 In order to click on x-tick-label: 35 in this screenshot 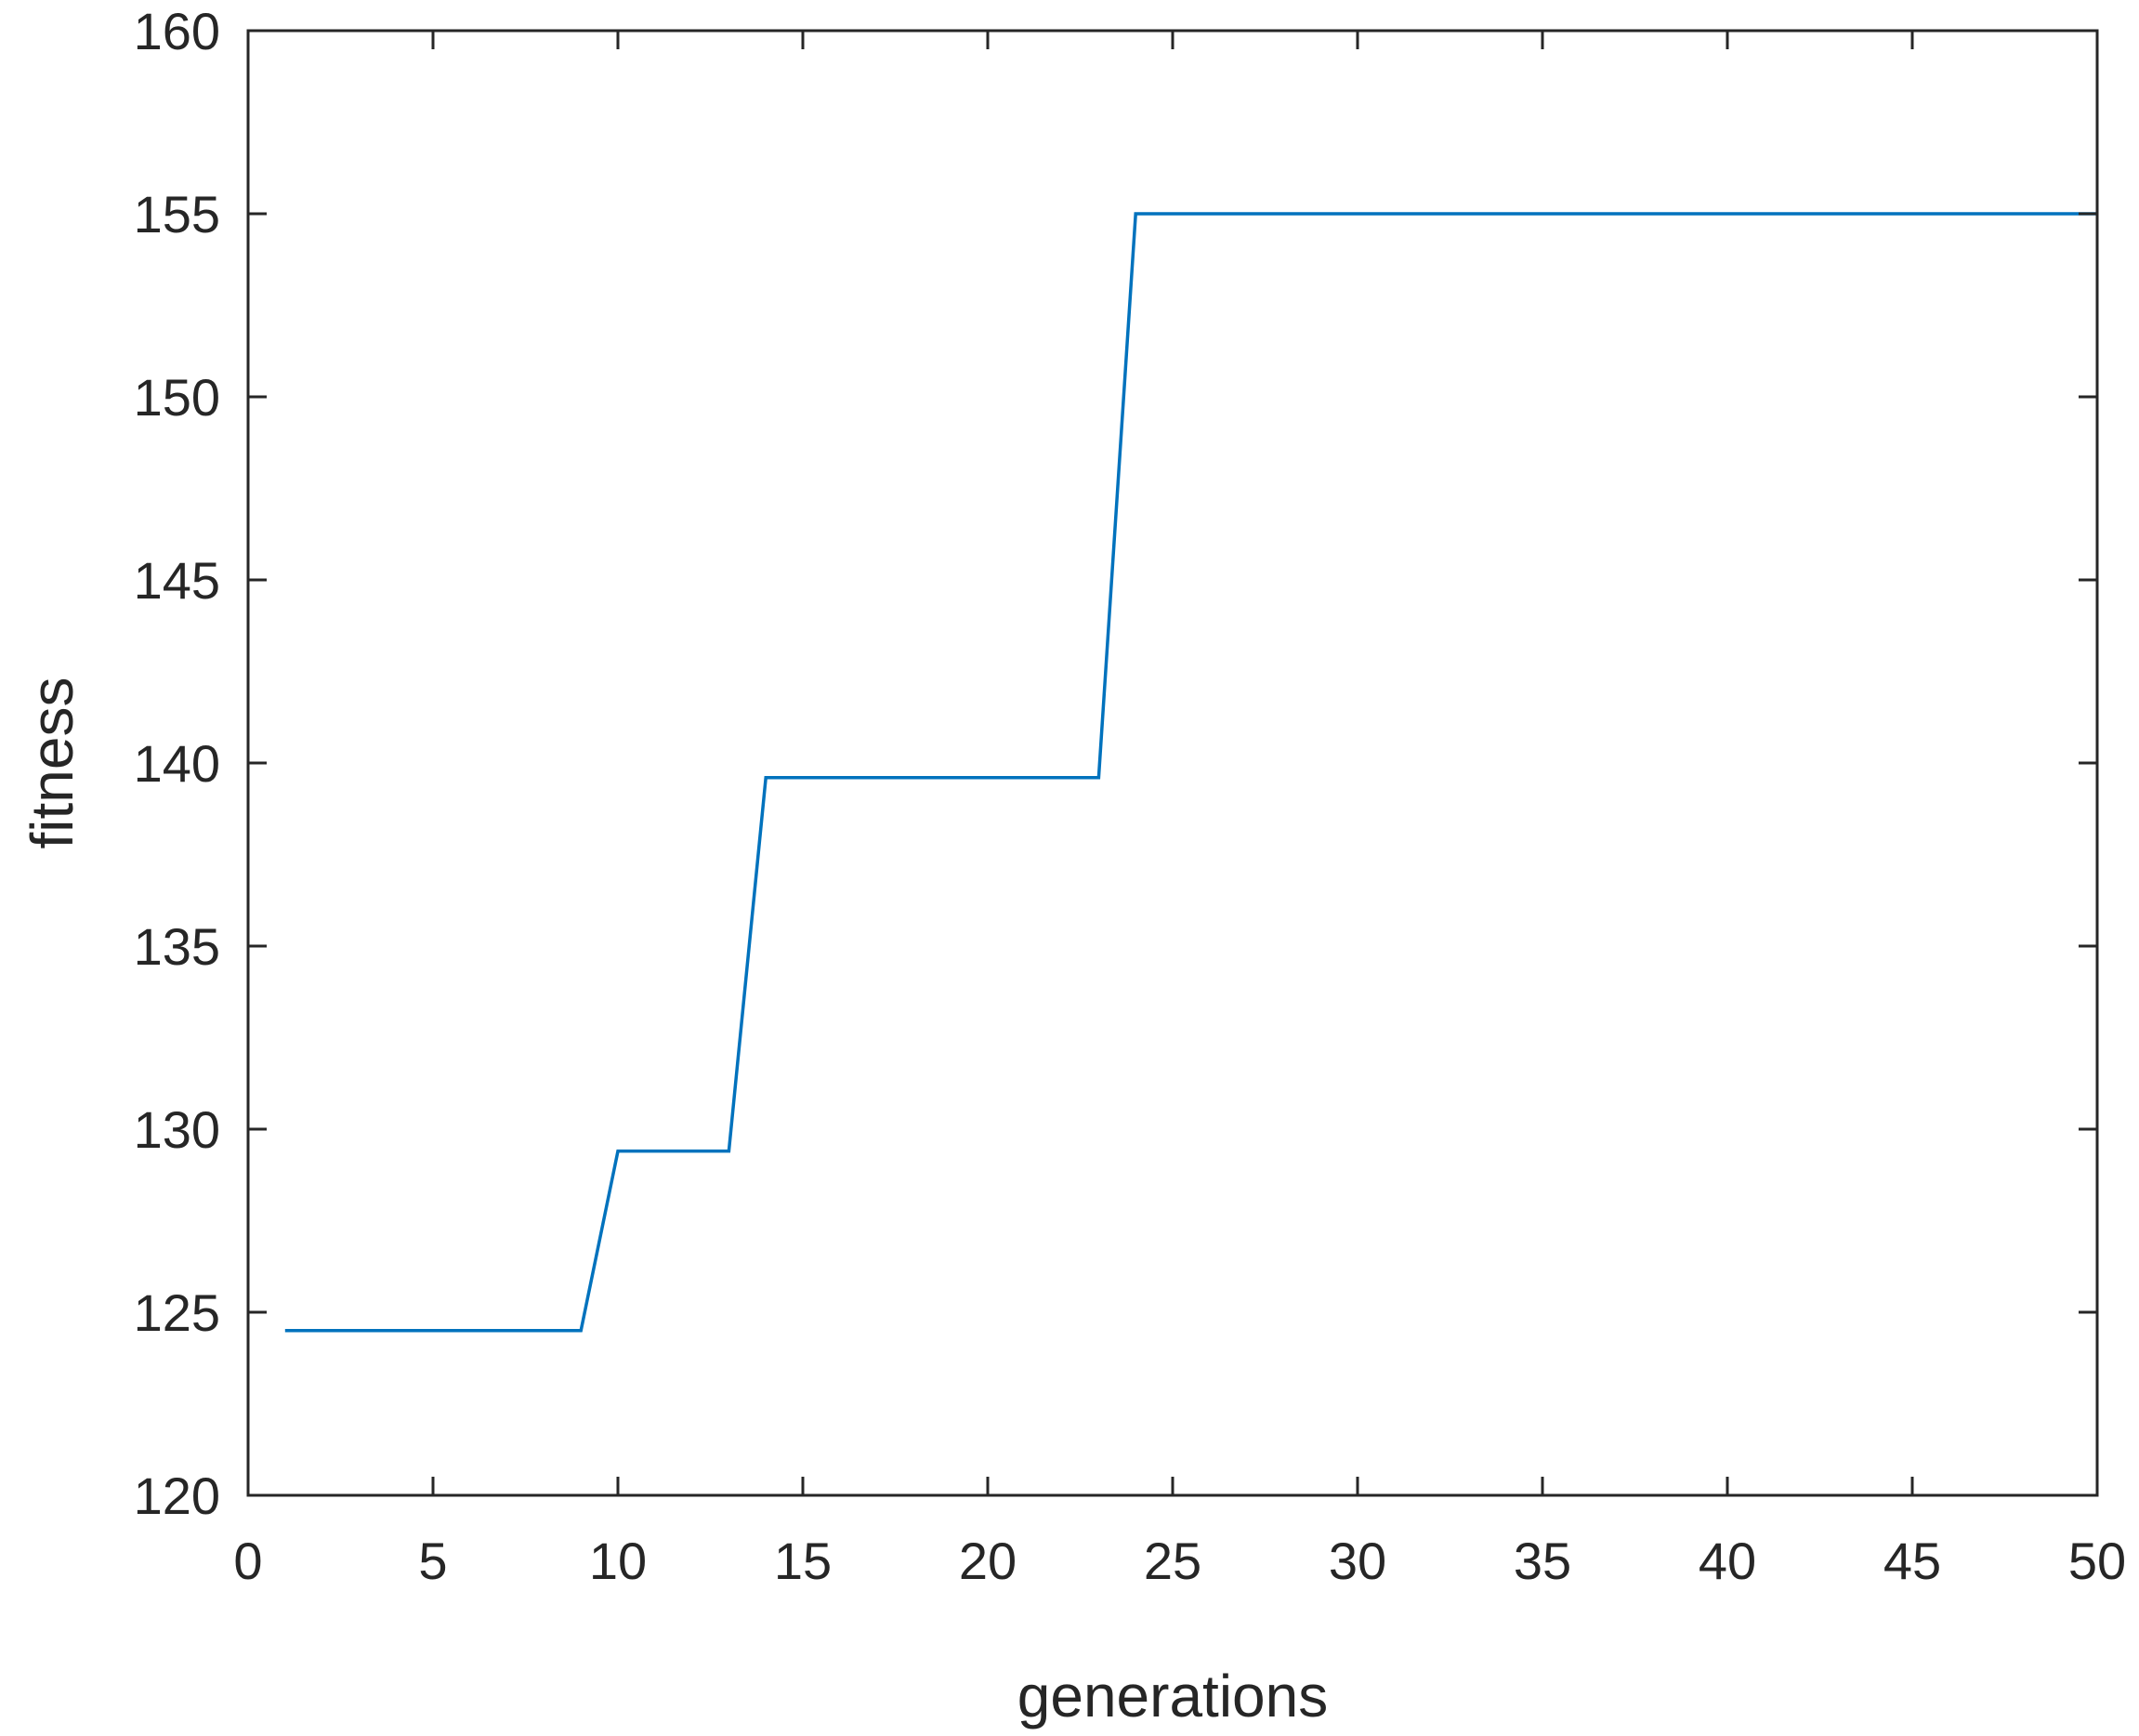, I will do `click(1542, 1561)`.